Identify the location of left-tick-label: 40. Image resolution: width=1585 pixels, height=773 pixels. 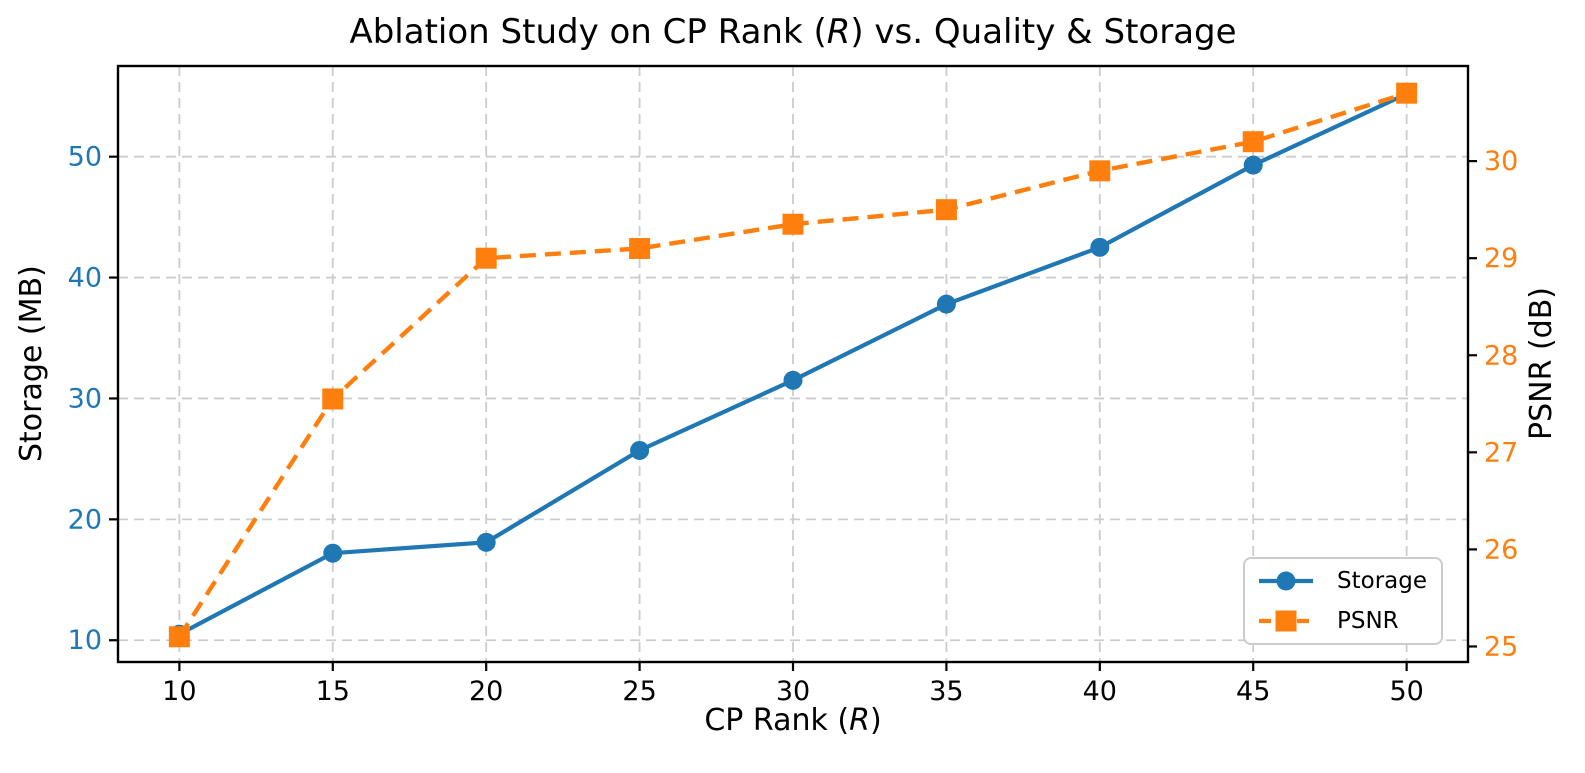
(85, 278).